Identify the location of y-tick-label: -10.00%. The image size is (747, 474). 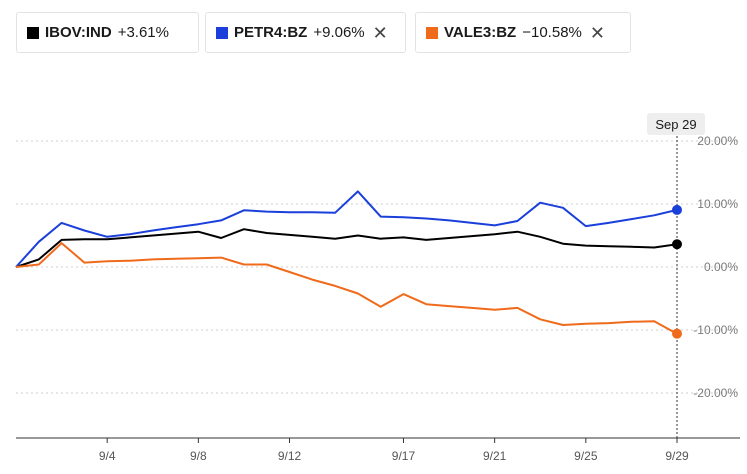
(715, 330).